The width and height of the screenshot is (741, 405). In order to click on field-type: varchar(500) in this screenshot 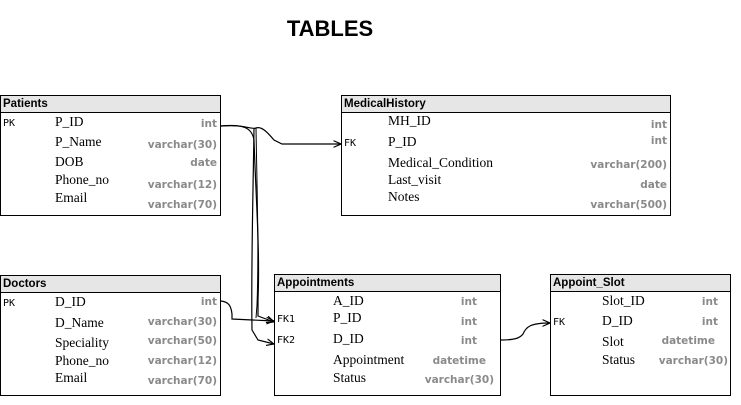, I will do `click(628, 205)`.